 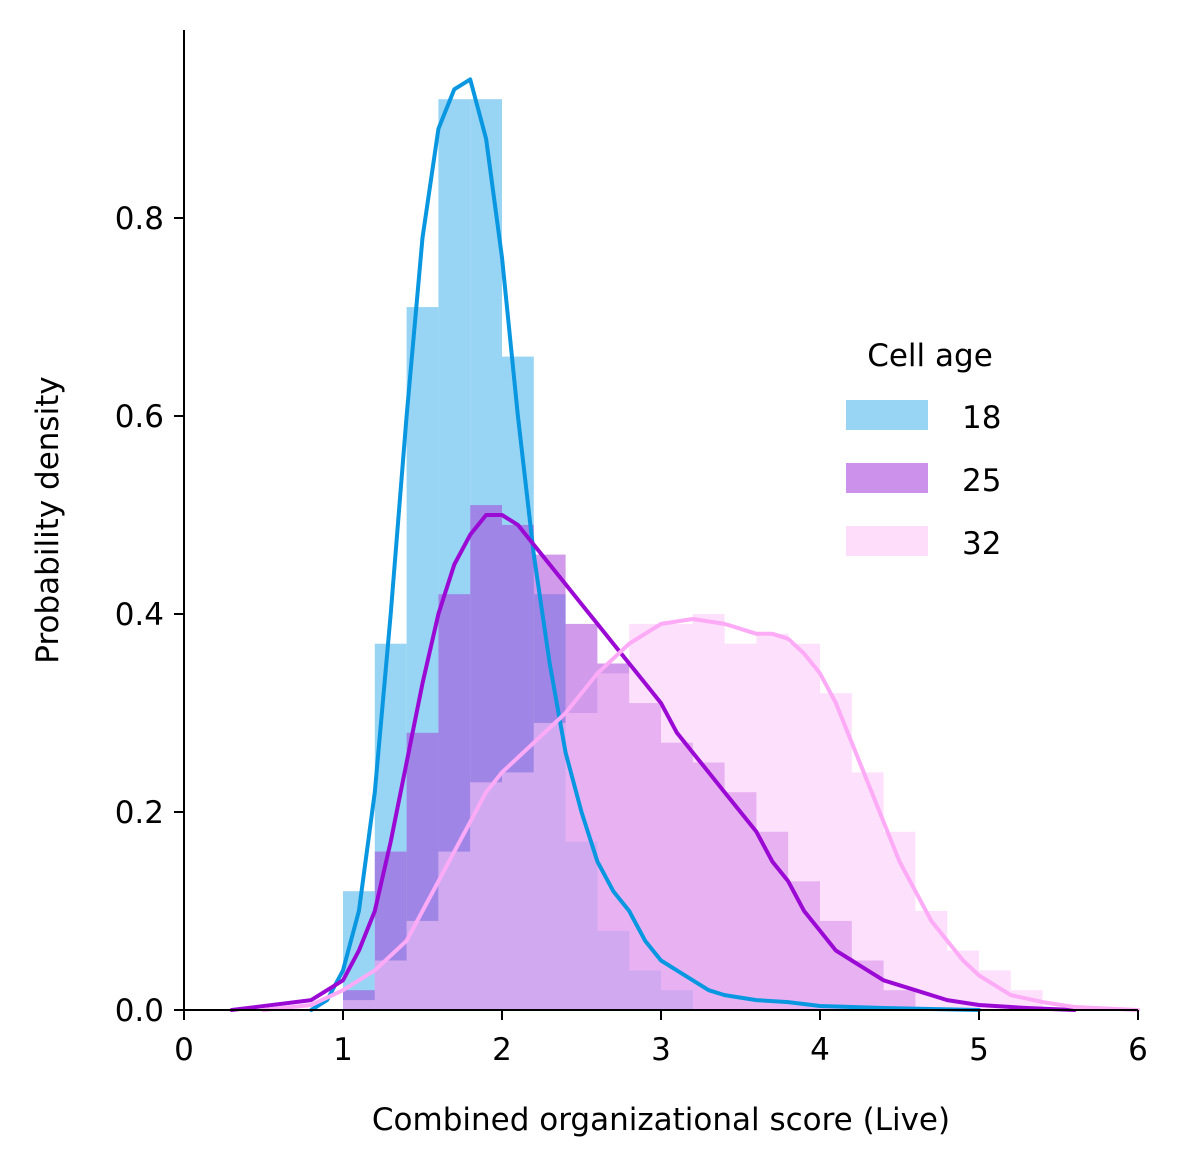 I want to click on legend-label-25: 25, so click(x=981, y=481).